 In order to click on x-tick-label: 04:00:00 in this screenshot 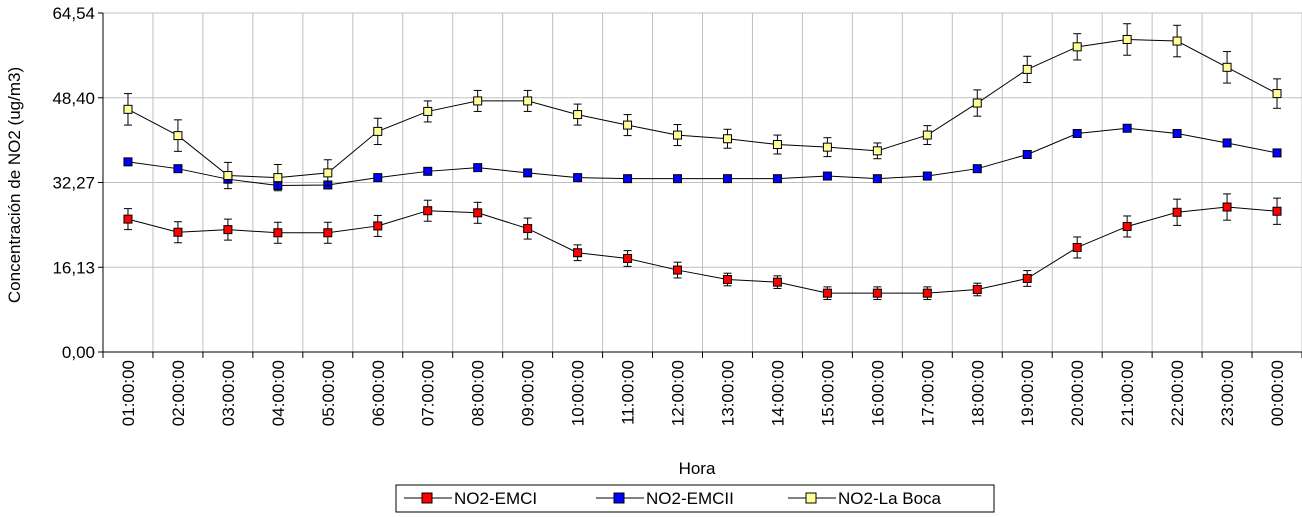, I will do `click(278, 393)`.